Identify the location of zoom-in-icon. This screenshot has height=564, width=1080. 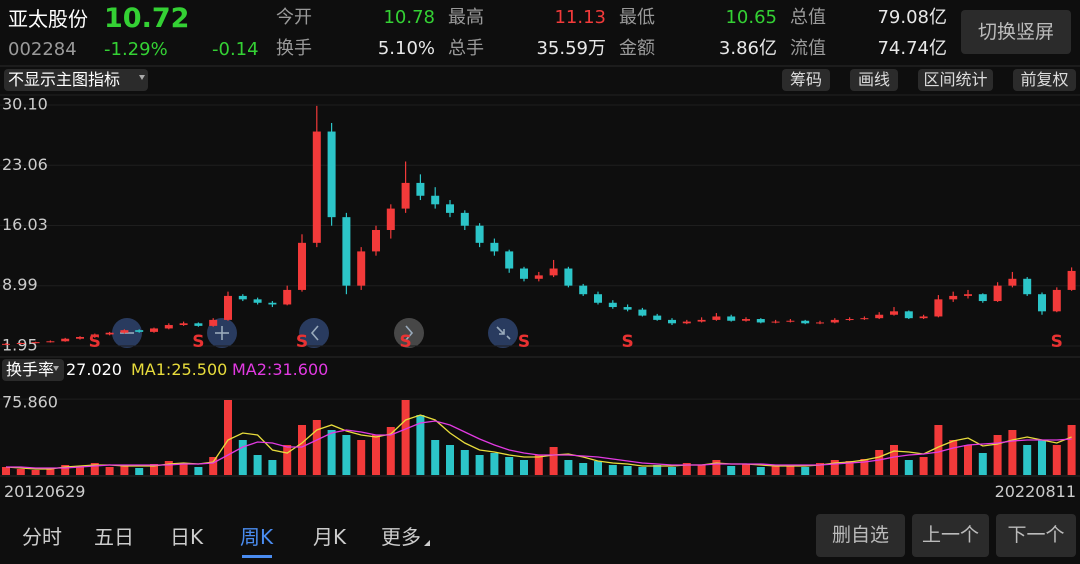
(222, 333).